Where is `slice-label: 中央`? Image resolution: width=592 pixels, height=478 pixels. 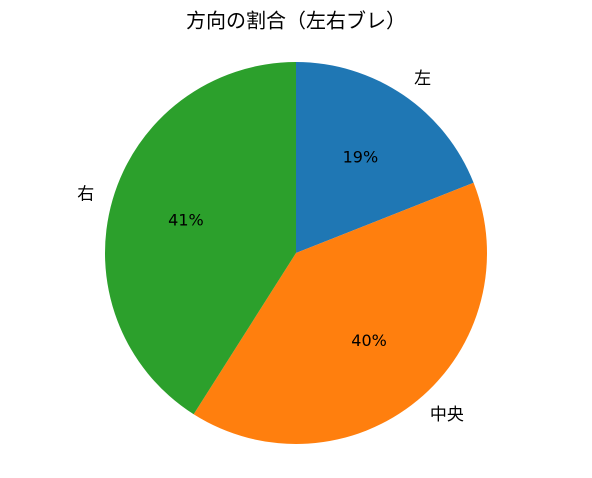
slice-label: 中央 is located at coordinates (447, 415).